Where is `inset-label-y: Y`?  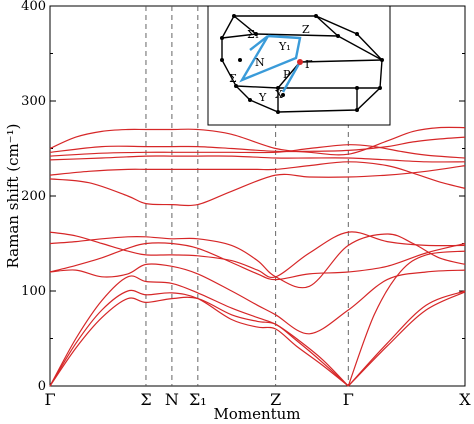 inset-label-y: Y is located at coordinates (262, 97).